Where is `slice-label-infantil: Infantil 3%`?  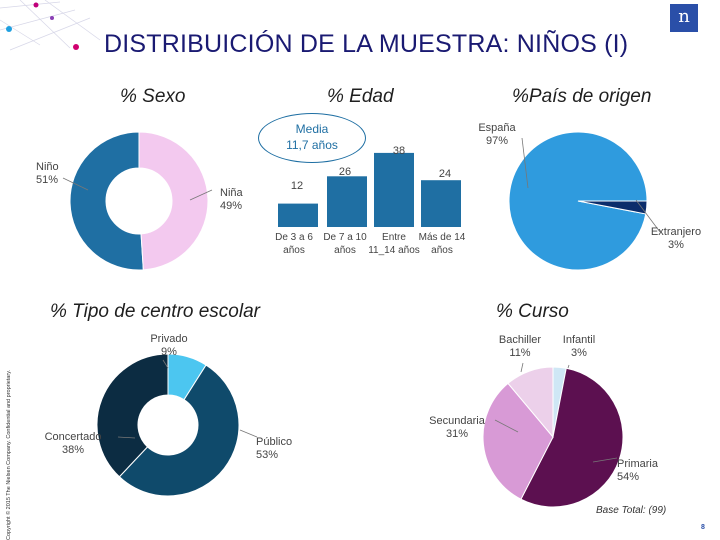 slice-label-infantil: Infantil 3% is located at coordinates (579, 346).